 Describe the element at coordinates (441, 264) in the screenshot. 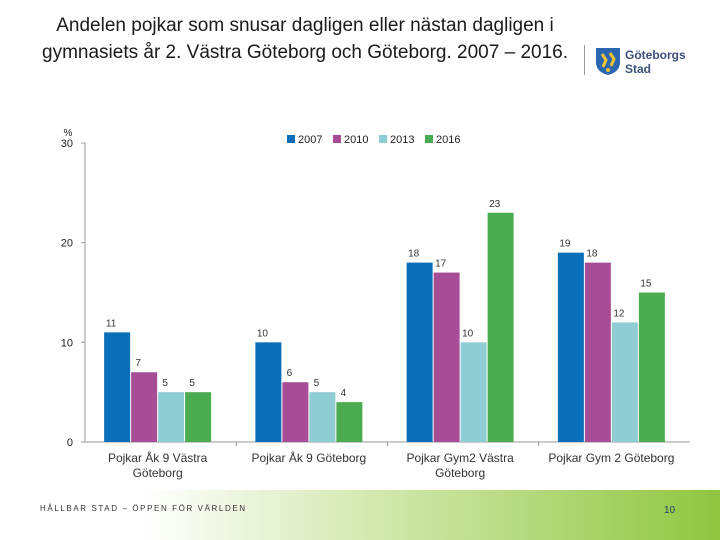

I see `data-label: 17` at that location.